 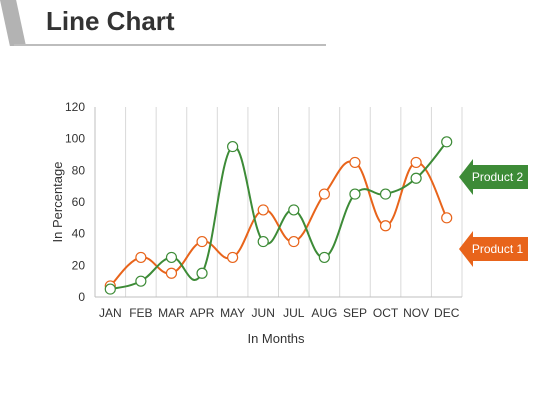 What do you see at coordinates (79, 265) in the screenshot?
I see `y-tick-label: 20` at bounding box center [79, 265].